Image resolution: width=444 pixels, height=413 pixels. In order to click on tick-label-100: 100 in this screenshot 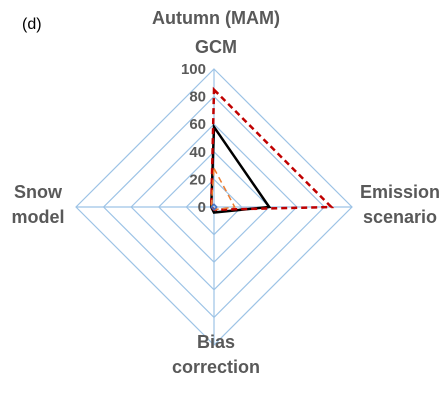, I will do `click(193, 69)`.